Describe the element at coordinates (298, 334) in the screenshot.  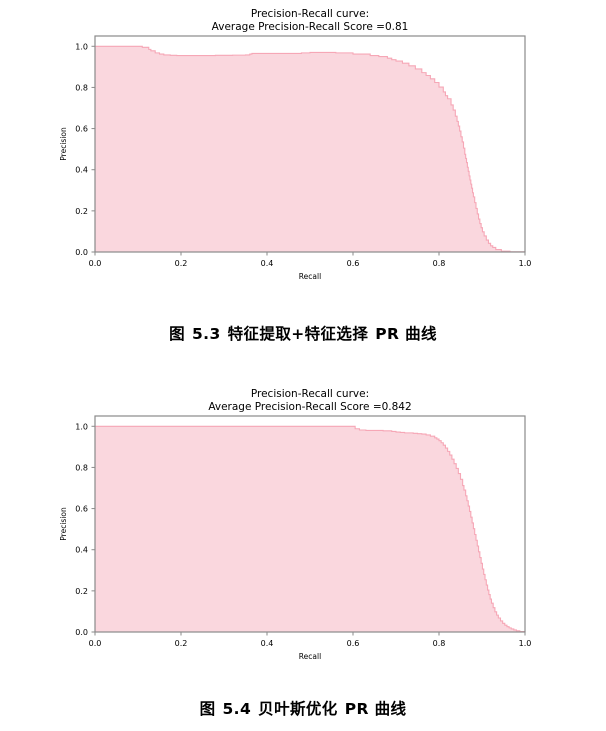
I see `caption-text-1: 特征提取+特征选择` at that location.